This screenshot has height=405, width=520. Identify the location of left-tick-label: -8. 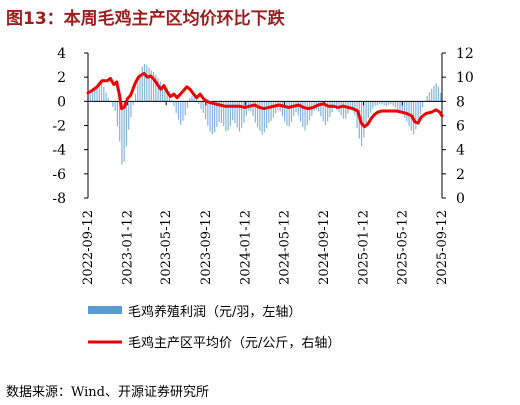
(59, 199).